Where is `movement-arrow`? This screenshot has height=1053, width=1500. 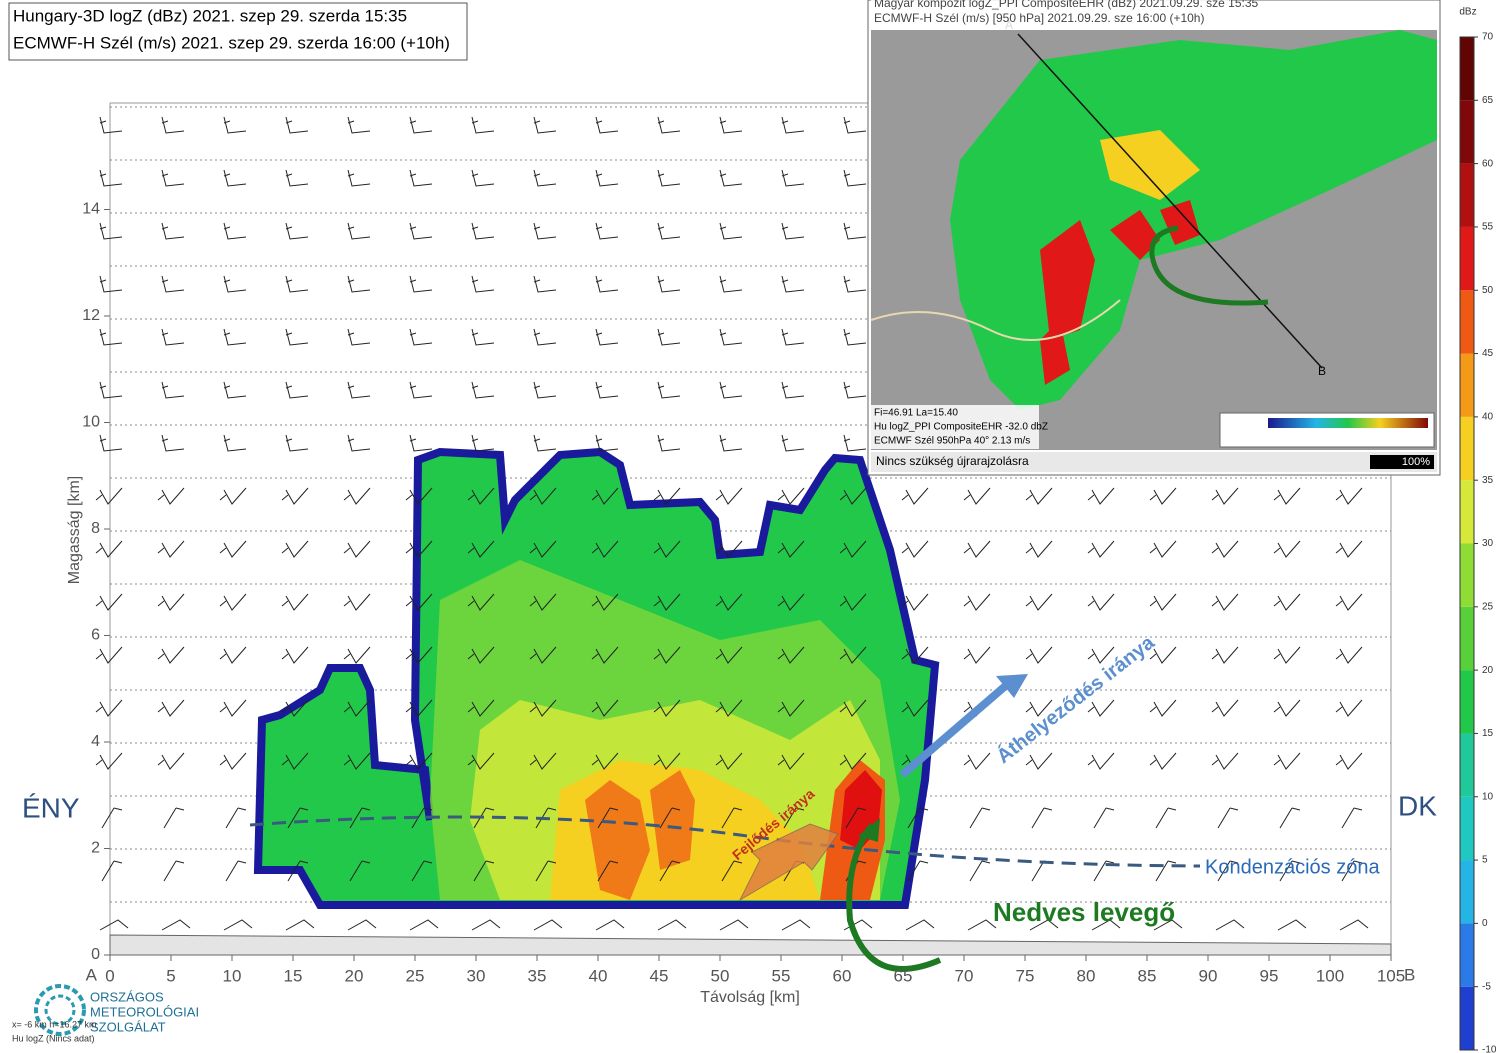 movement-arrow is located at coordinates (956, 728).